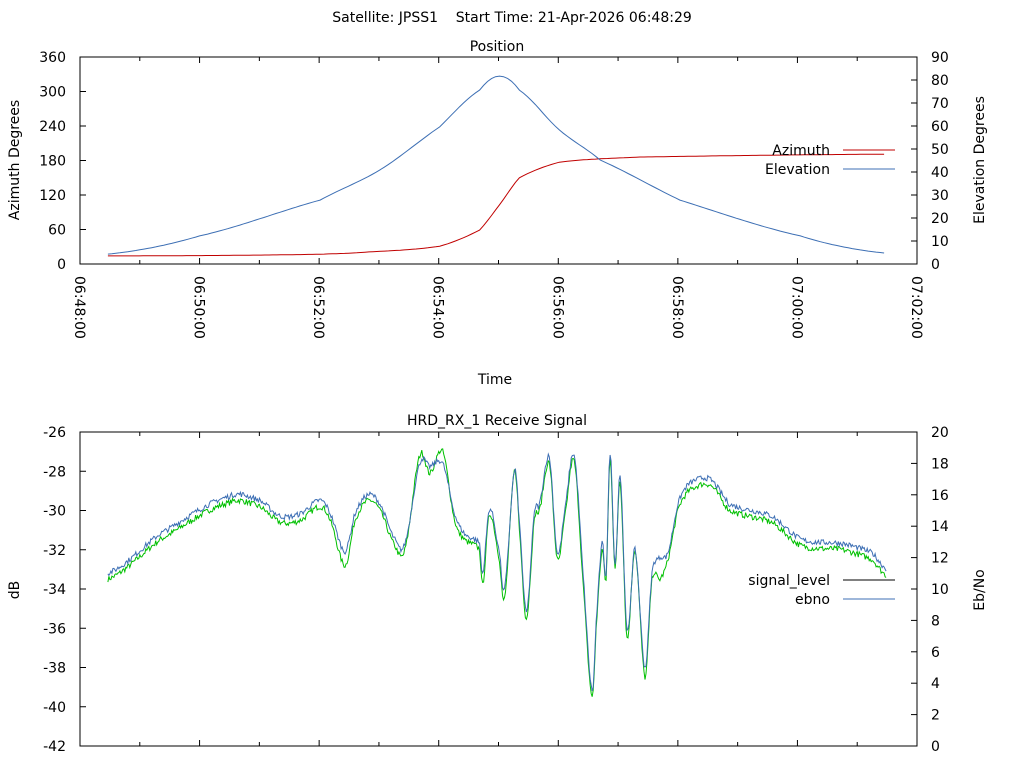 The height and width of the screenshot is (768, 1024). I want to click on y2-tick-label: 60, so click(940, 127).